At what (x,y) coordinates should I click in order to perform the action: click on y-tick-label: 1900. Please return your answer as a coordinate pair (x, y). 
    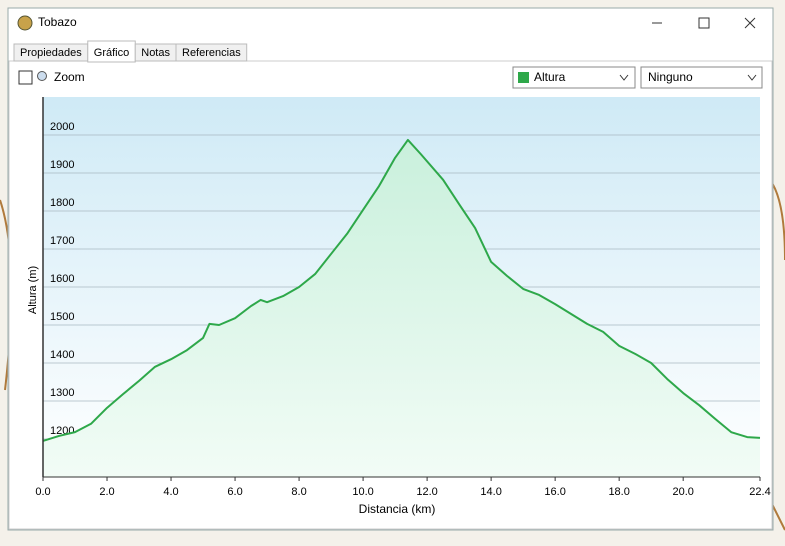
    Looking at the image, I should click on (62, 165).